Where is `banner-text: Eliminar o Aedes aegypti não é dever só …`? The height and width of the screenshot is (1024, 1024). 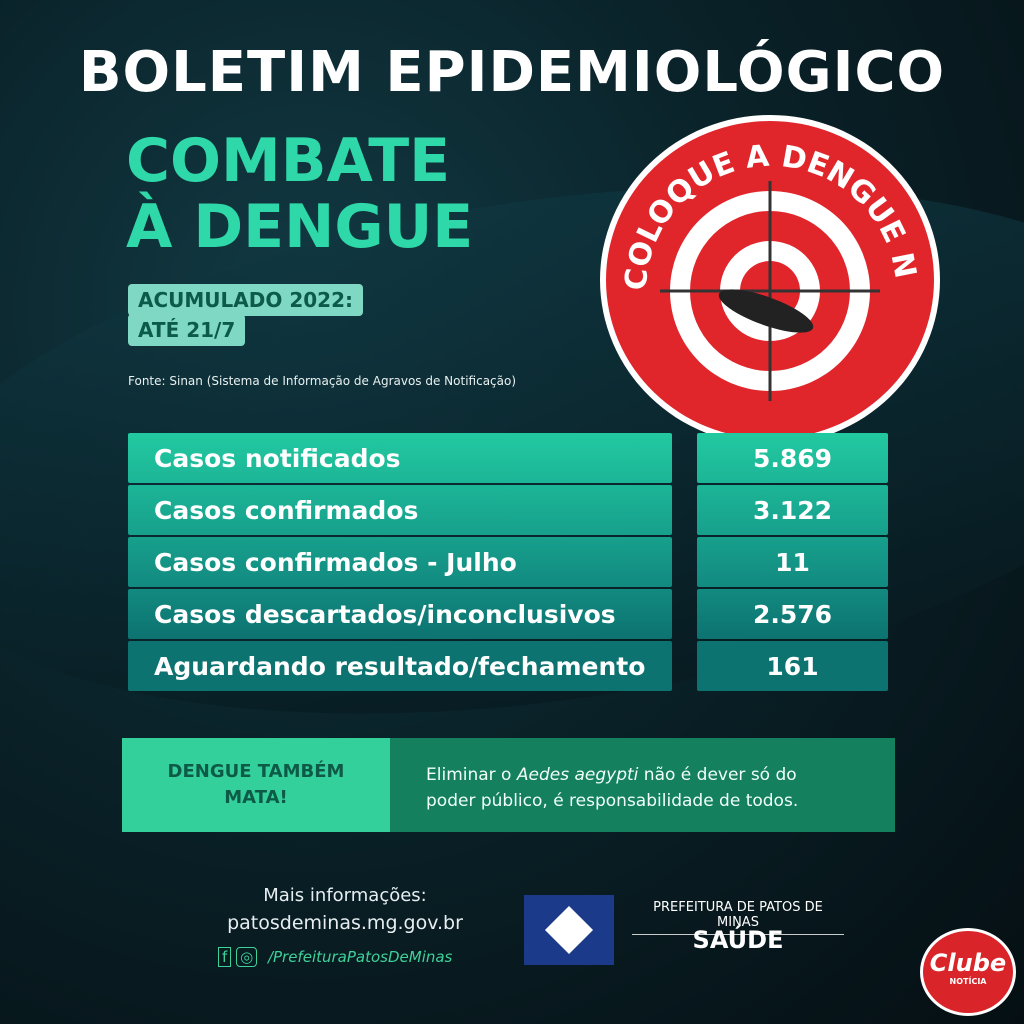
banner-text: Eliminar o Aedes aegypti não é dever só … is located at coordinates (612, 788).